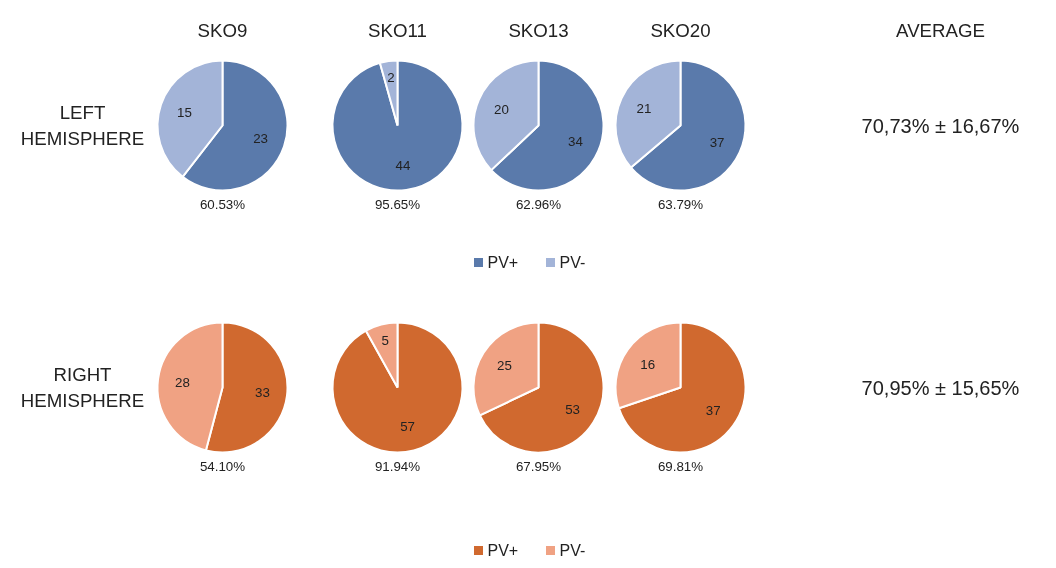 This screenshot has height=568, width=1056. What do you see at coordinates (82, 125) in the screenshot?
I see `text: LEFT HEMISPHERE` at bounding box center [82, 125].